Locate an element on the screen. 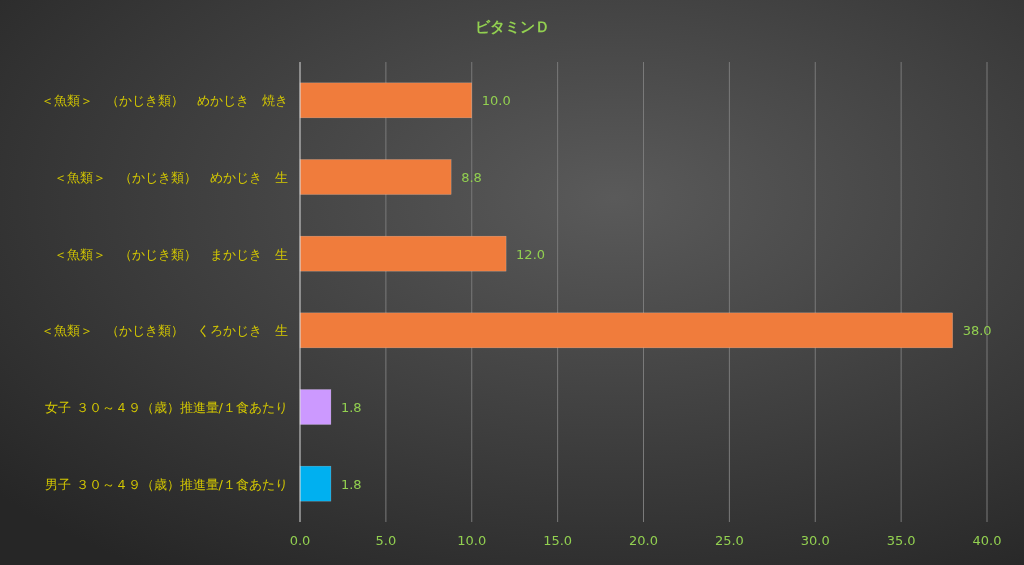  x-tick-label: 20.0 is located at coordinates (643, 540).